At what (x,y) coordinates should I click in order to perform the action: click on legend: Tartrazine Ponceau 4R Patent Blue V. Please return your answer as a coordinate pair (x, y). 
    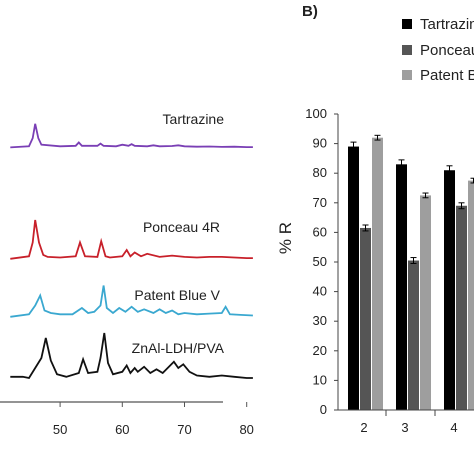
    Looking at the image, I should click on (438, 50).